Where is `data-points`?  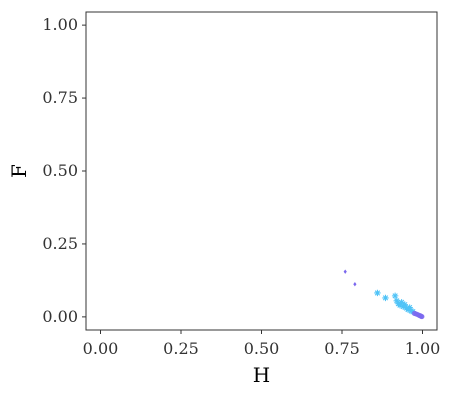
data-points is located at coordinates (384, 294).